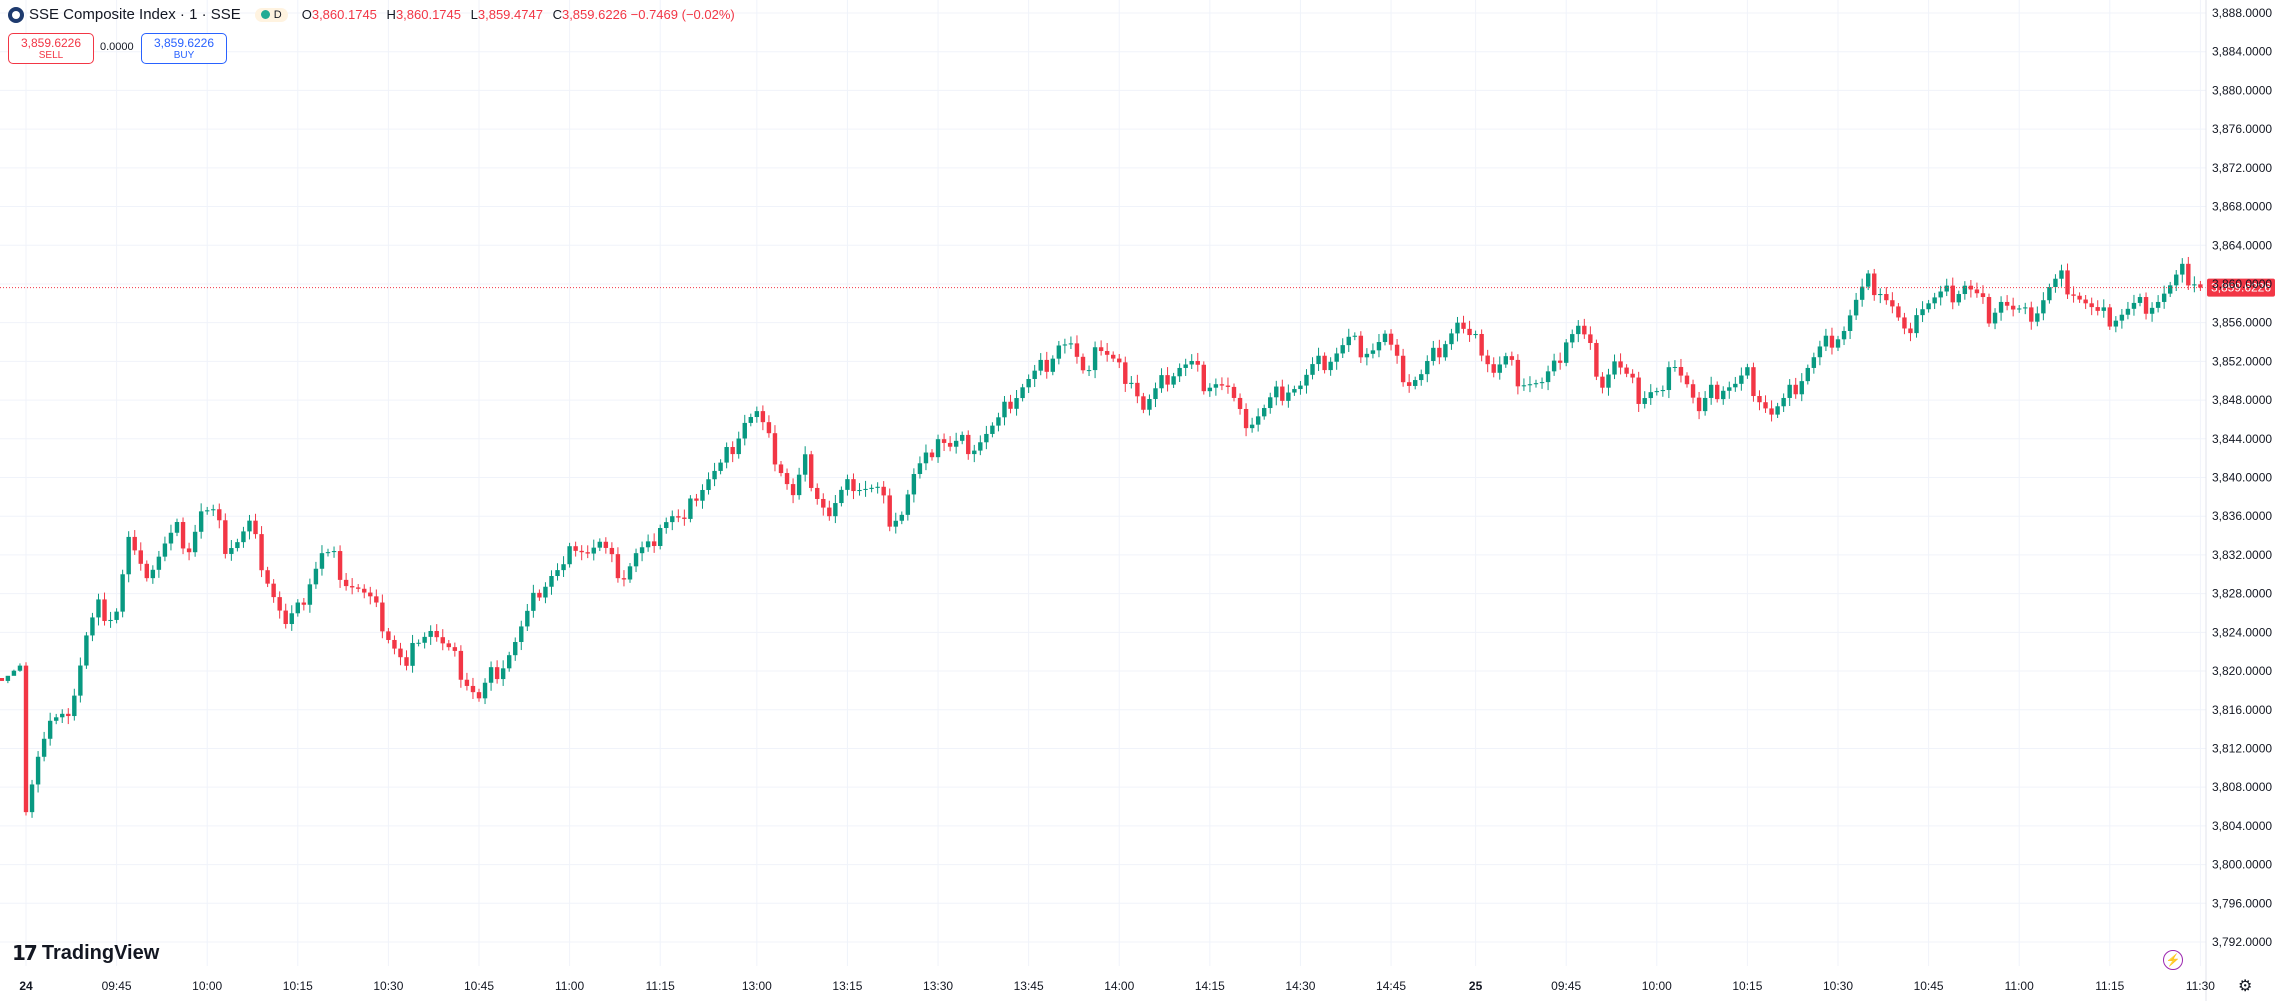 This screenshot has width=2282, height=1001. I want to click on high-key: H, so click(391, 14).